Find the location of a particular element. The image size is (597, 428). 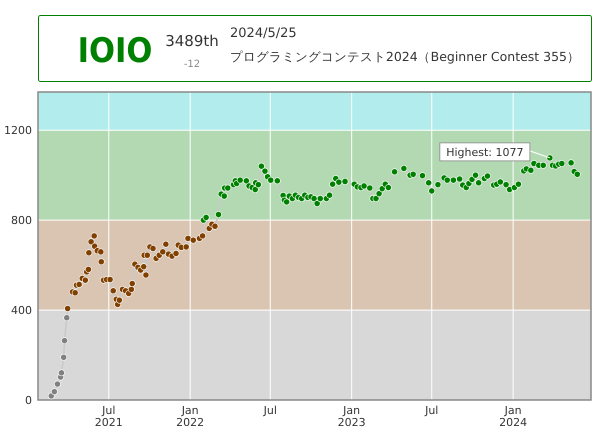

x-tick-label: Jan 2023 is located at coordinates (352, 416).